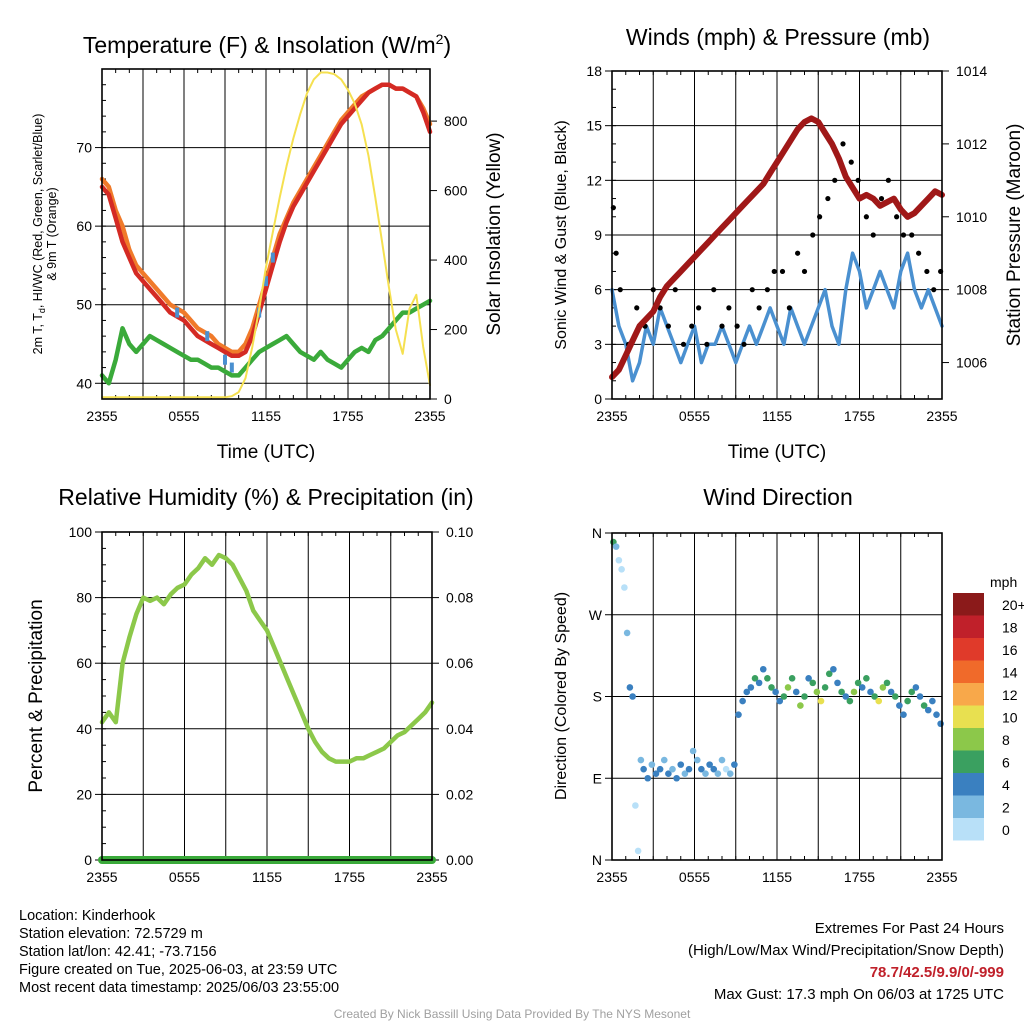 Image resolution: width=1024 pixels, height=1024 pixels. I want to click on y-right-tick-label: 0.02, so click(459, 794).